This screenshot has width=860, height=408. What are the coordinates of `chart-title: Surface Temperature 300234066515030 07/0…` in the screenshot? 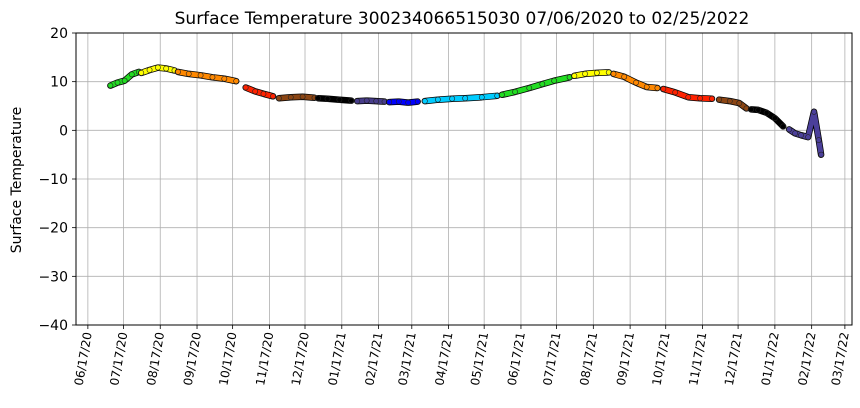 It's located at (462, 19).